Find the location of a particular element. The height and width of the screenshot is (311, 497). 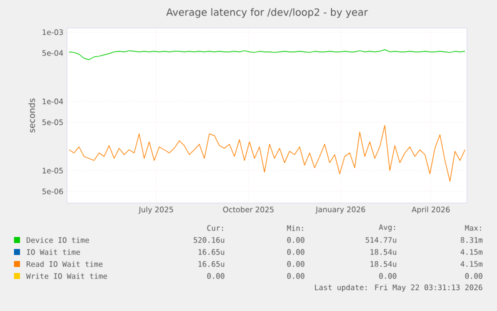

chart-title: Average latency for /dev/loop2 - by year is located at coordinates (267, 13).